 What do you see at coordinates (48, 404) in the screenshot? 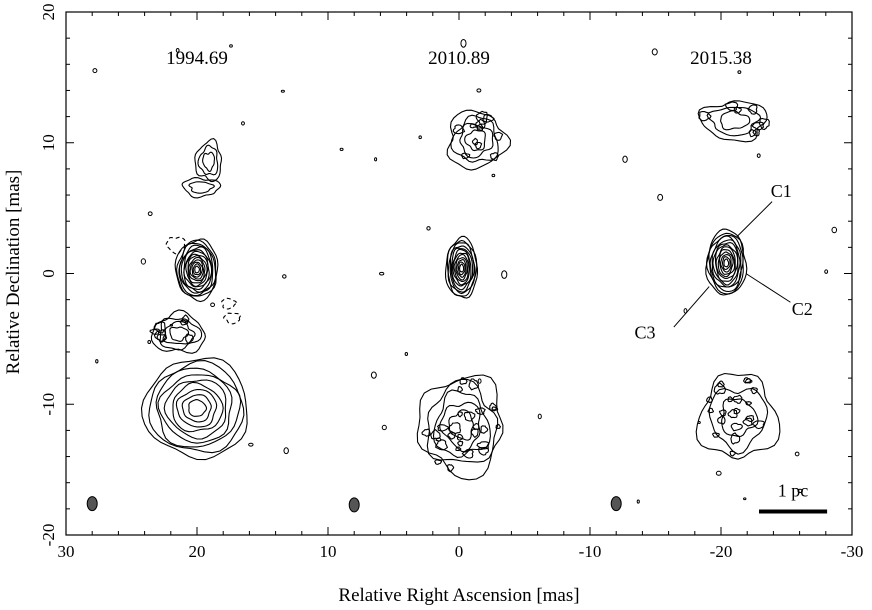
I see `y-tick-label: -10` at bounding box center [48, 404].